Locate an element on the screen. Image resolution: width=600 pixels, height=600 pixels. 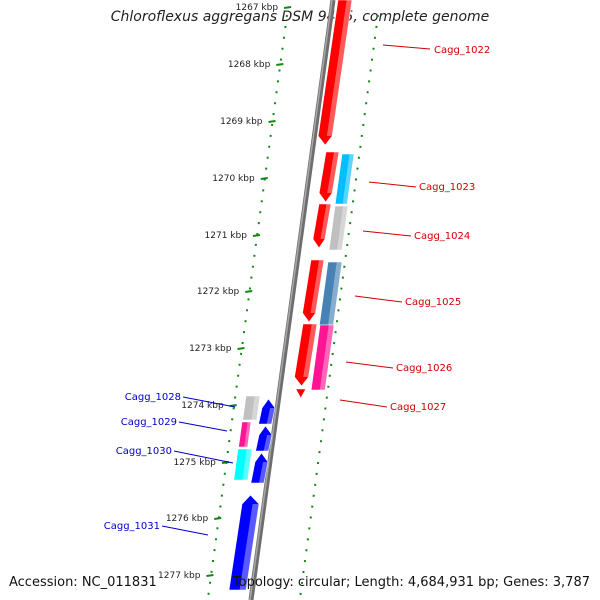
scale-tick-label: 1267 kbp is located at coordinates (257, 8).